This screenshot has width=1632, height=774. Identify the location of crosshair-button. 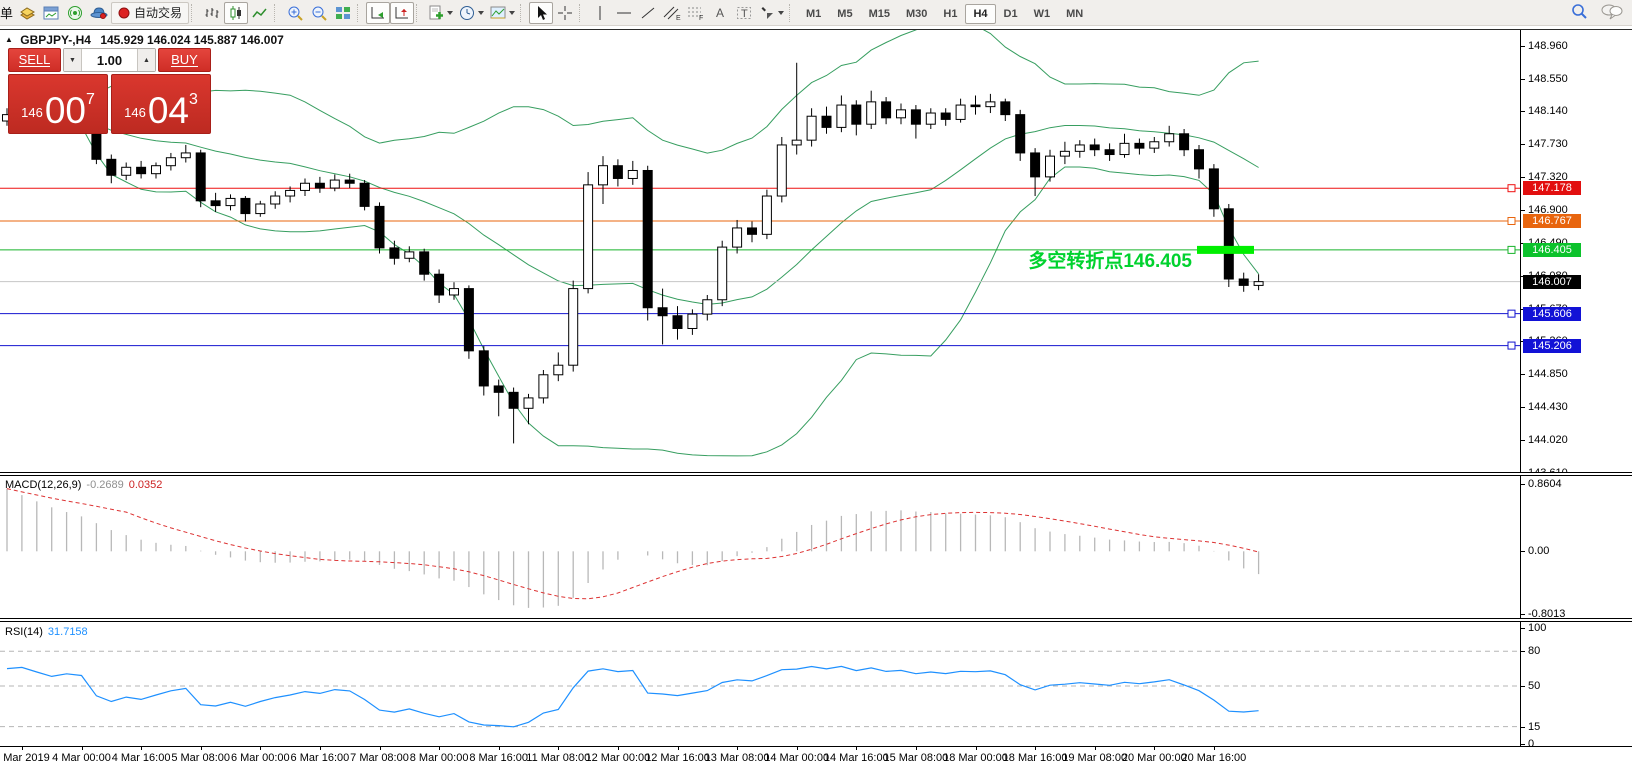
(565, 13).